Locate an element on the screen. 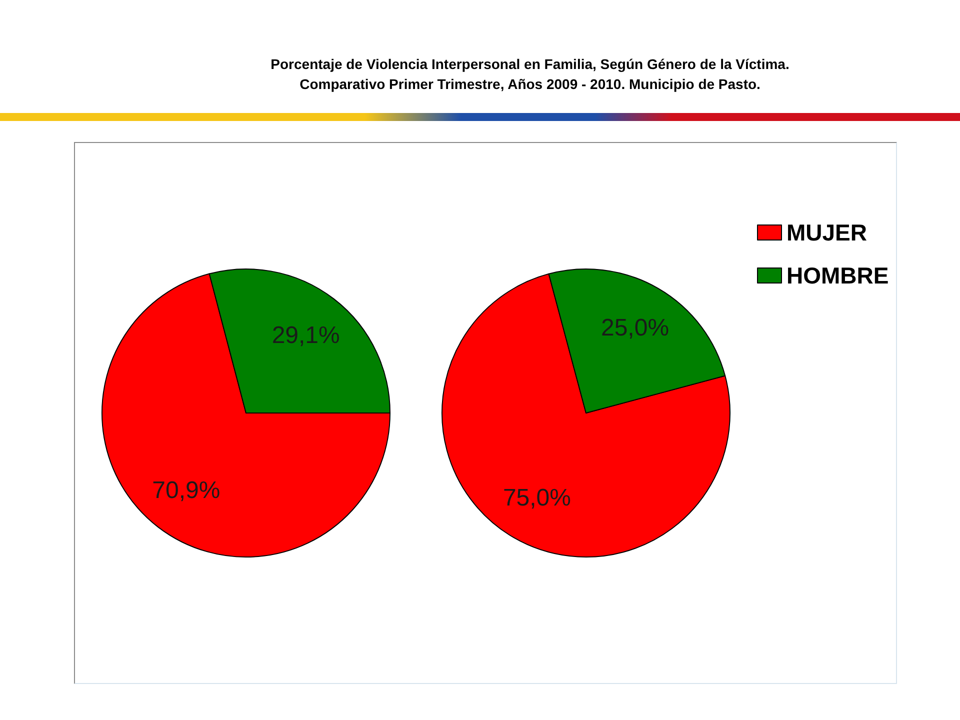 The height and width of the screenshot is (720, 960). chart-title: Porcentaje de Violencia Interpersonal en Familia, Según Género de la Víctima. is located at coordinates (530, 64).